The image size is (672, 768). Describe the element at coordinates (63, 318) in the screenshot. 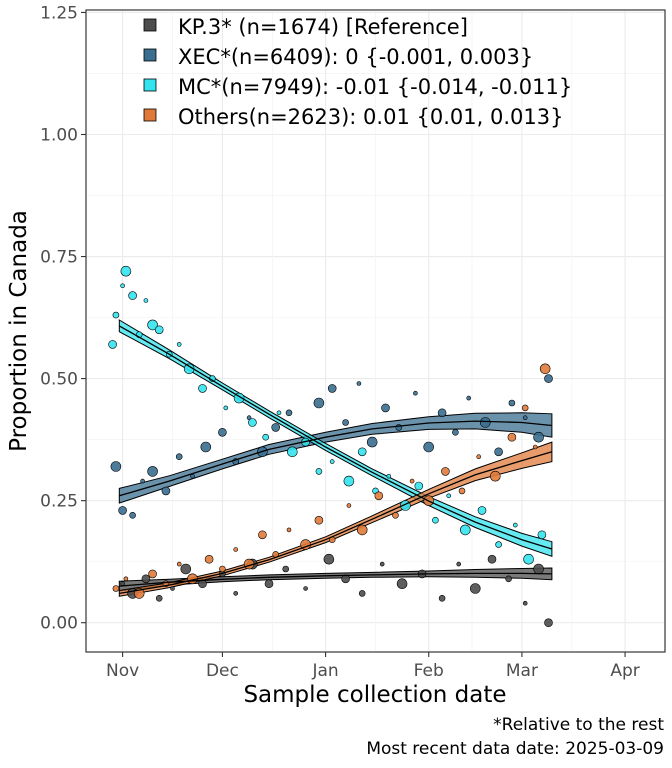

I see `y-axis: 0.00 0.25 0.50 0.75 1.00 1.25` at that location.